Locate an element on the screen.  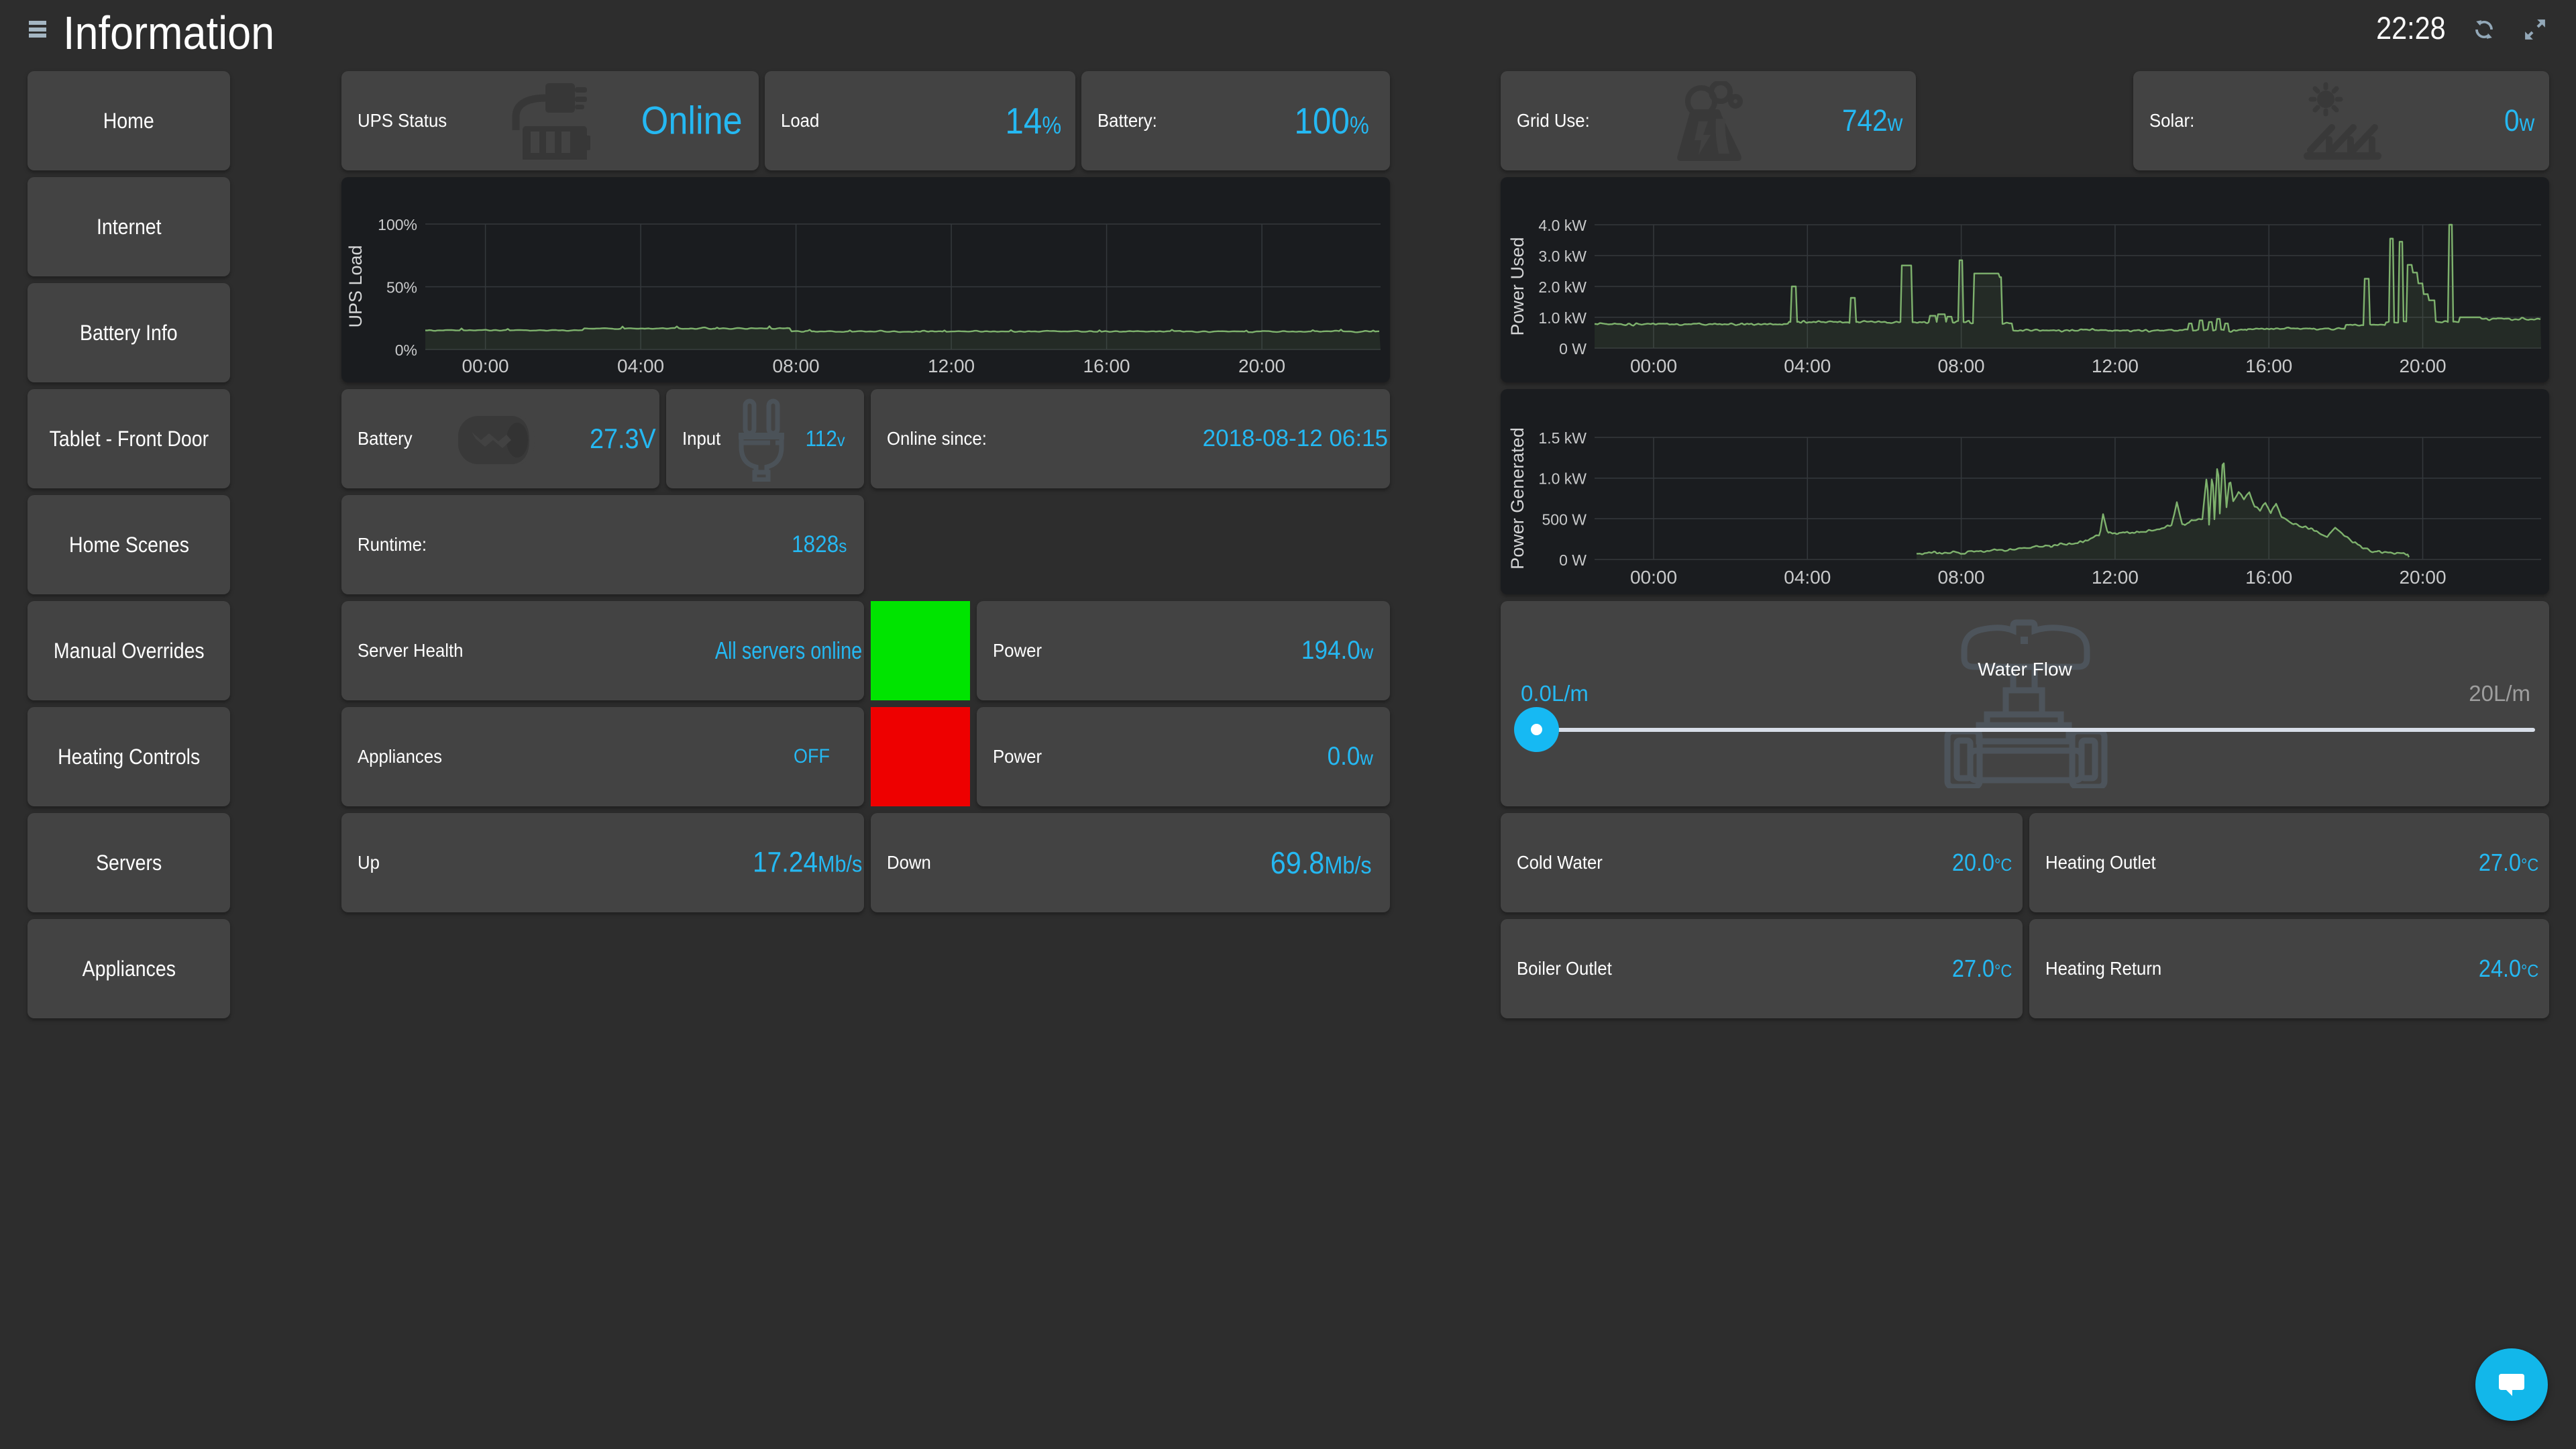
svg-text: Power Generated is located at coordinates (1517, 498).